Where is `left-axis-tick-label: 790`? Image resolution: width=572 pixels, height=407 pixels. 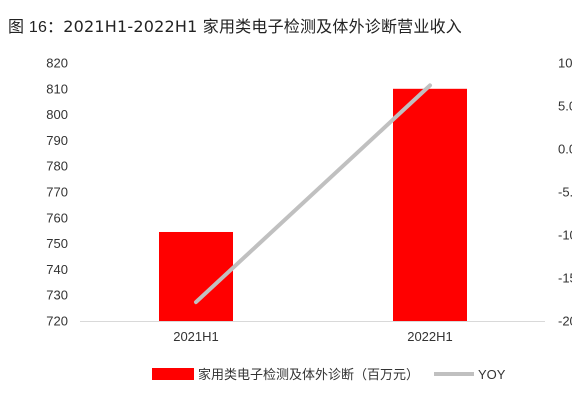
left-axis-tick-label: 790 is located at coordinates (57, 140).